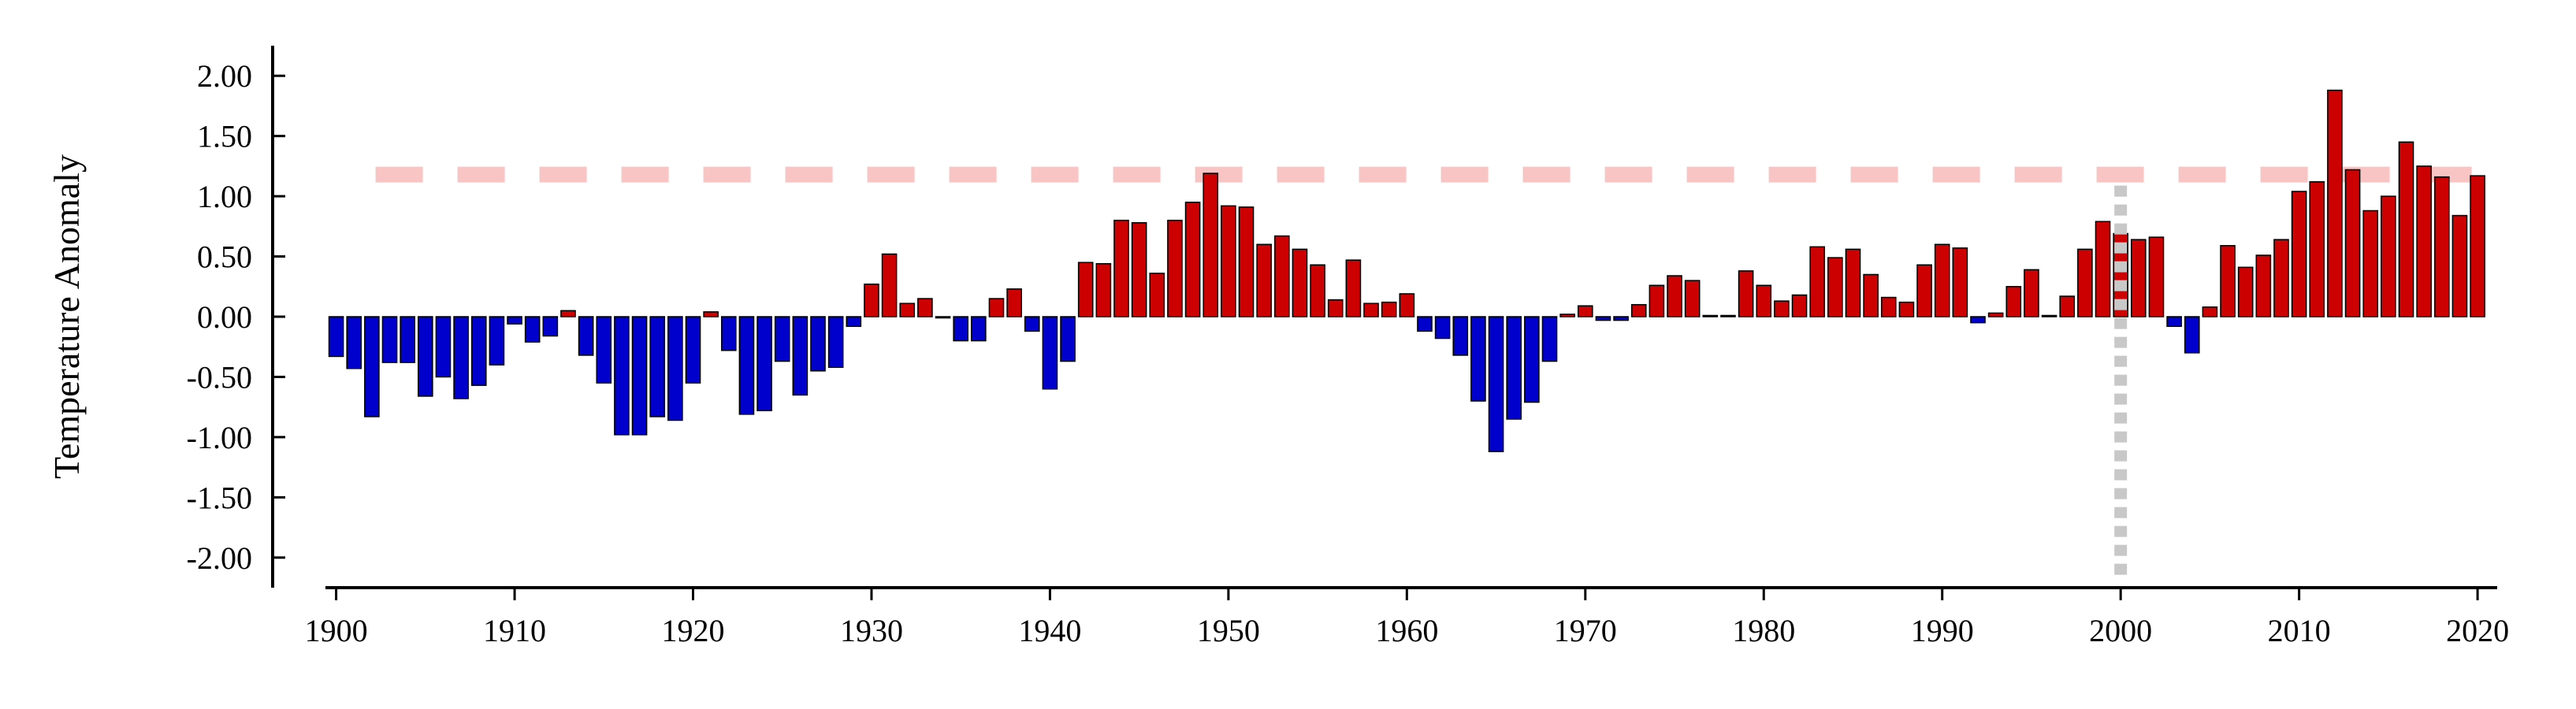 The width and height of the screenshot is (2576, 709). What do you see at coordinates (224, 76) in the screenshot?
I see `y-tick-label: 2.00` at bounding box center [224, 76].